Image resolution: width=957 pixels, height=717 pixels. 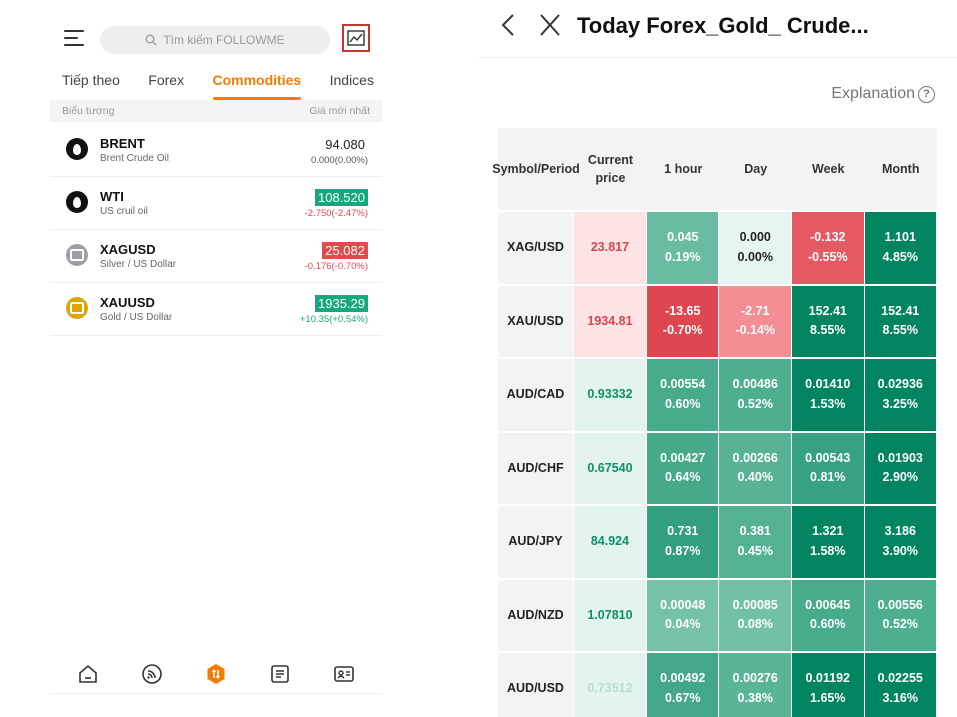 I want to click on bottom-navigation, so click(x=216, y=674).